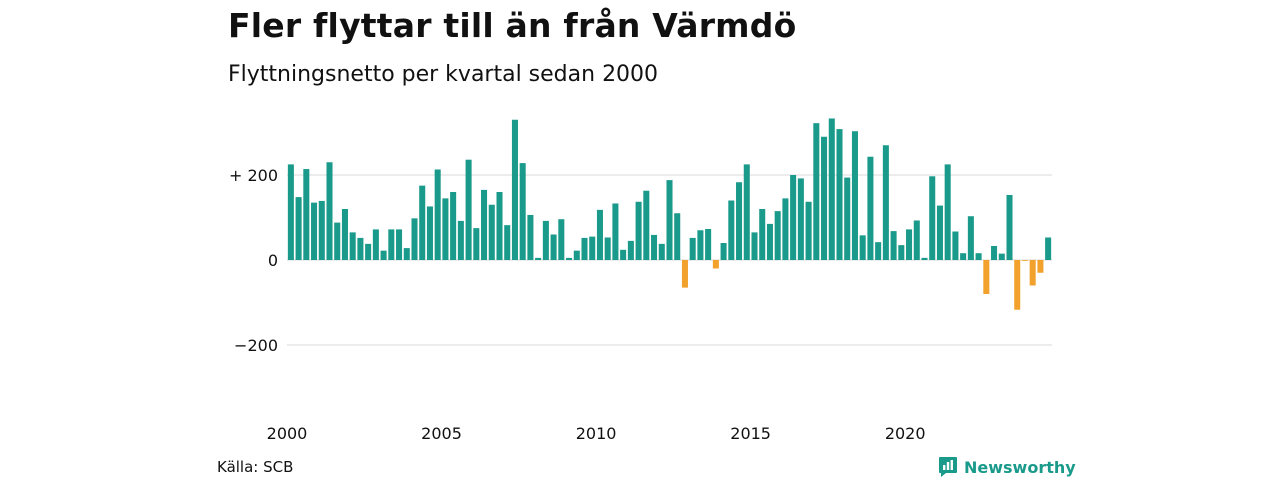 This screenshot has width=1280, height=480. What do you see at coordinates (793, 217) in the screenshot?
I see `bar: 2016 K2: 200` at bounding box center [793, 217].